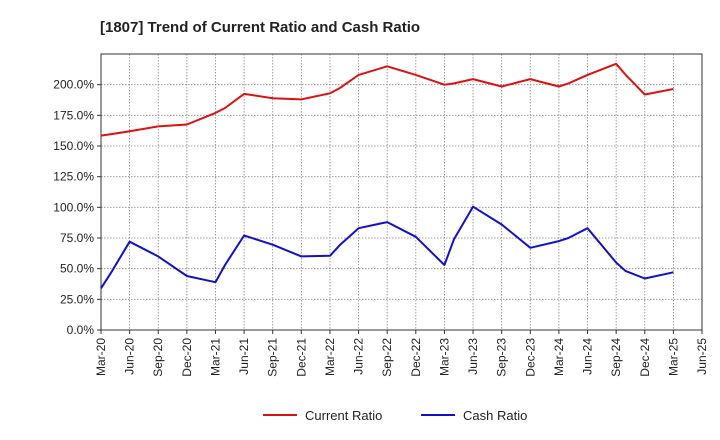 The image size is (720, 440). What do you see at coordinates (330, 357) in the screenshot?
I see `x-tick-label: Mar-22` at bounding box center [330, 357].